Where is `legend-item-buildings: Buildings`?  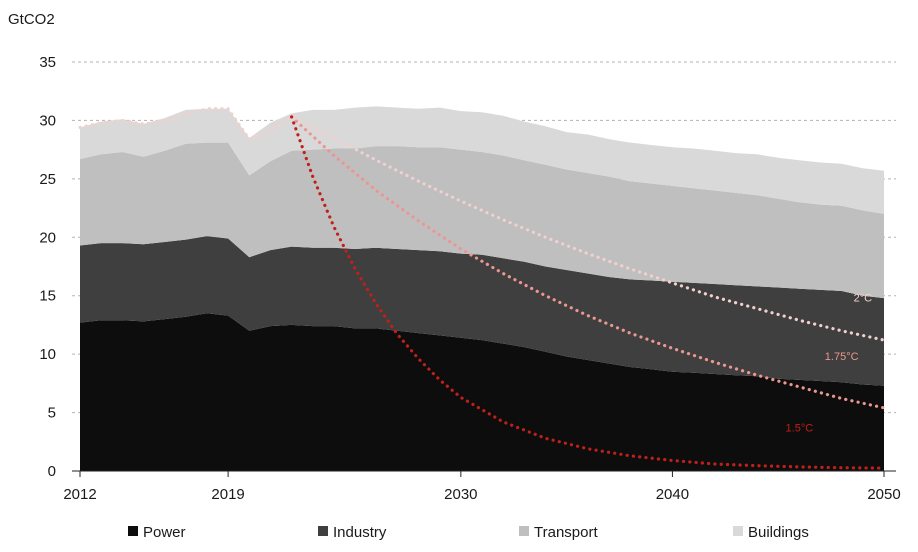
legend-item-buildings: Buildings is located at coordinates (771, 532).